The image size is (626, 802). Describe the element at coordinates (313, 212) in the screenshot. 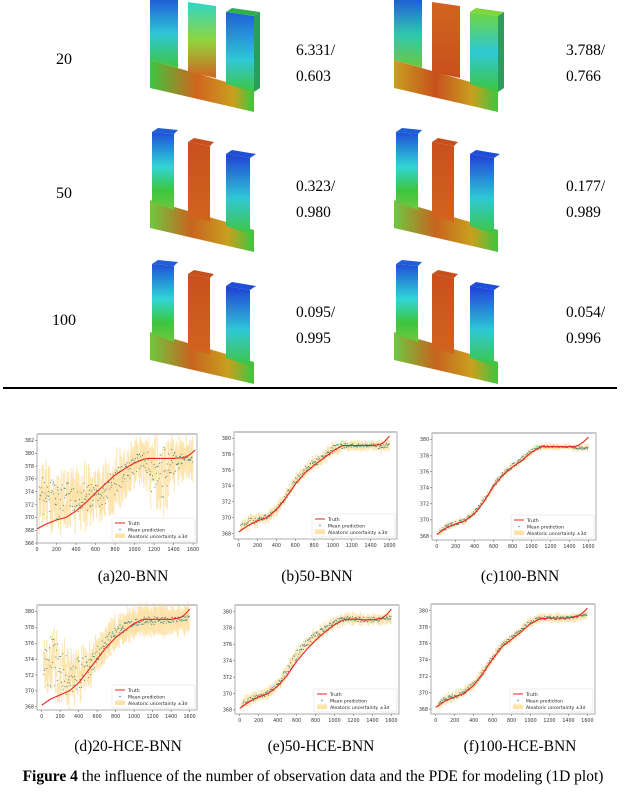

I see `metric-value-line2: 0.980` at that location.